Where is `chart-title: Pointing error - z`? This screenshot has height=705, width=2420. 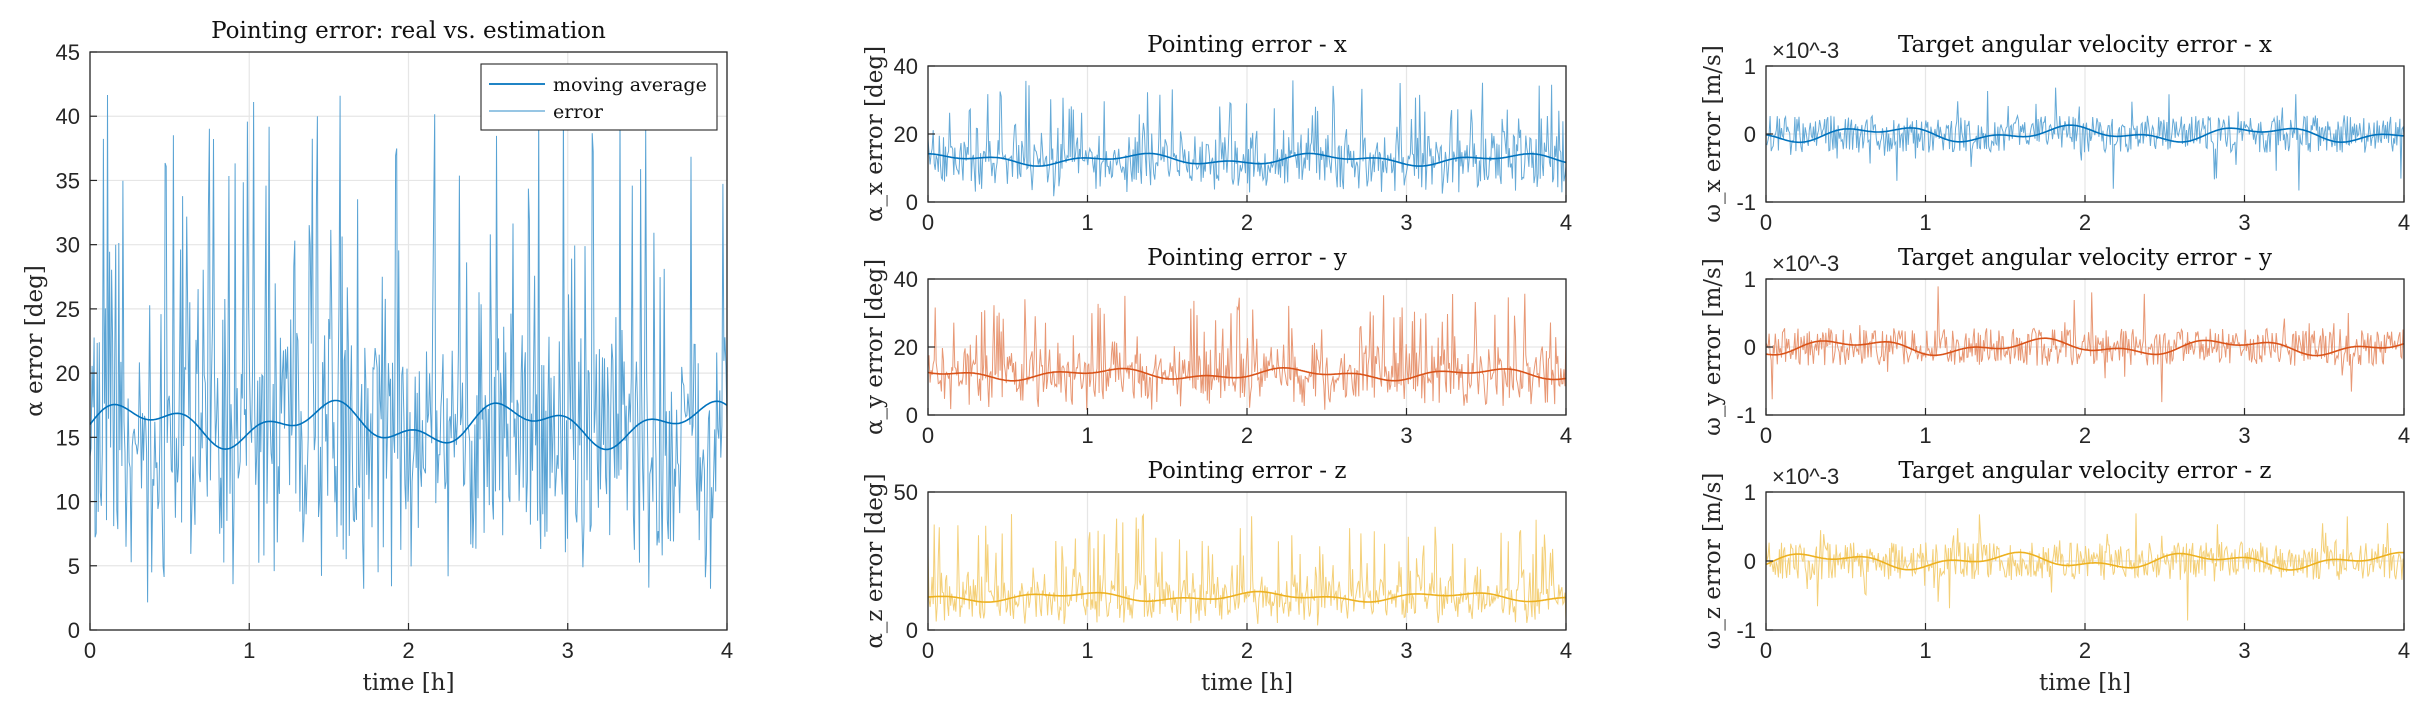
chart-title: Pointing error - z is located at coordinates (1247, 471).